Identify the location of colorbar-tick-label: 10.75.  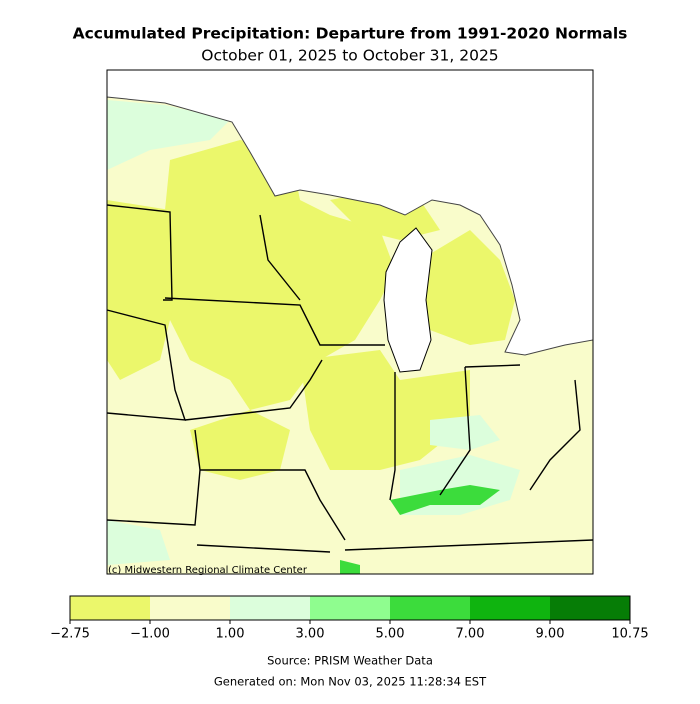
(629, 634).